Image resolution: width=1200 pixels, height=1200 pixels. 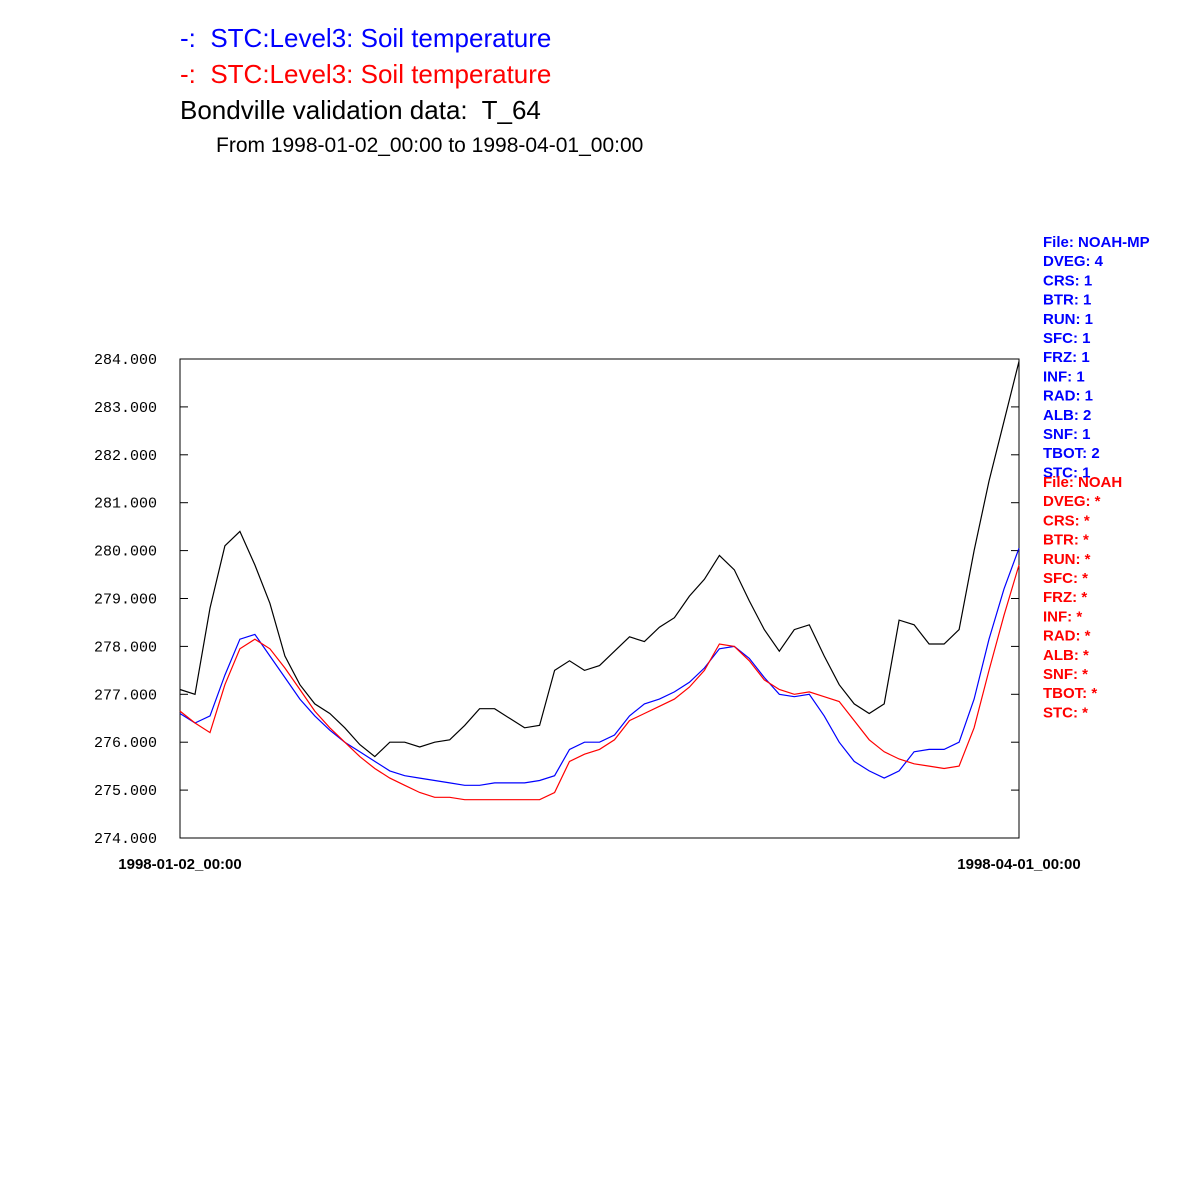 I want to click on y-tick-label: 283.000, so click(x=125, y=408).